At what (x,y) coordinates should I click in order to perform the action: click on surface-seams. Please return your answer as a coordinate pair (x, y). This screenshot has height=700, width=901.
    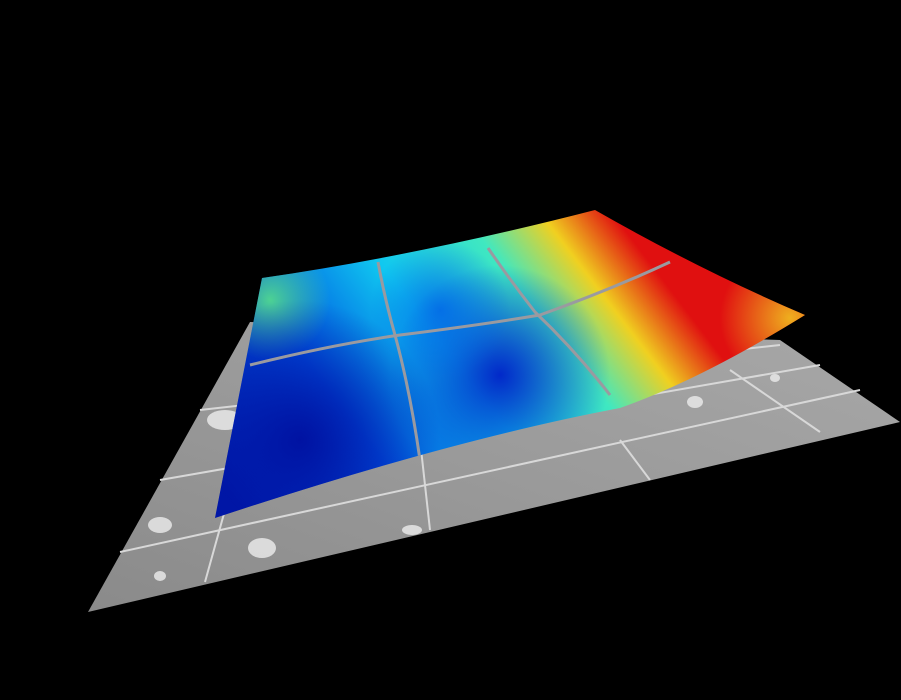
    Looking at the image, I should click on (460, 354).